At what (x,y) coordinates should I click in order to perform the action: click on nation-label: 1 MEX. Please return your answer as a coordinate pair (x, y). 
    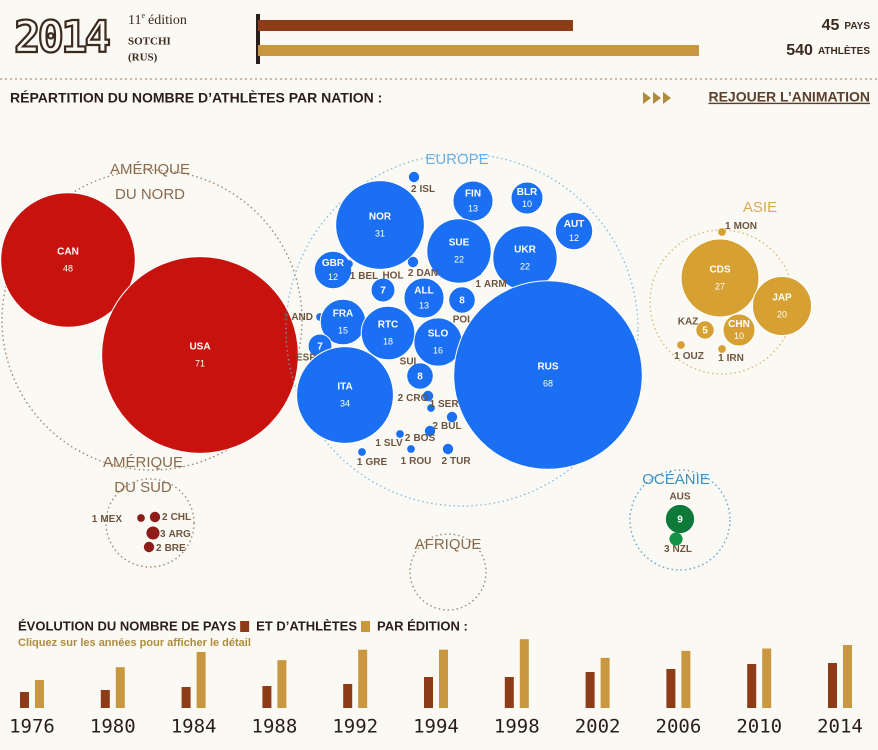
    Looking at the image, I should click on (107, 519).